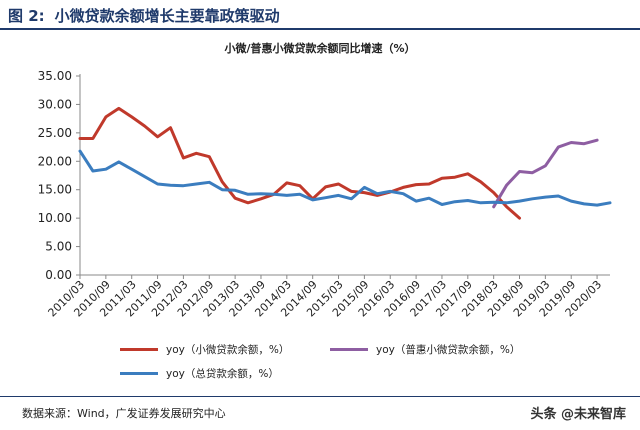 This screenshot has height=430, width=640. I want to click on series-line-inclusive, so click(545, 173).